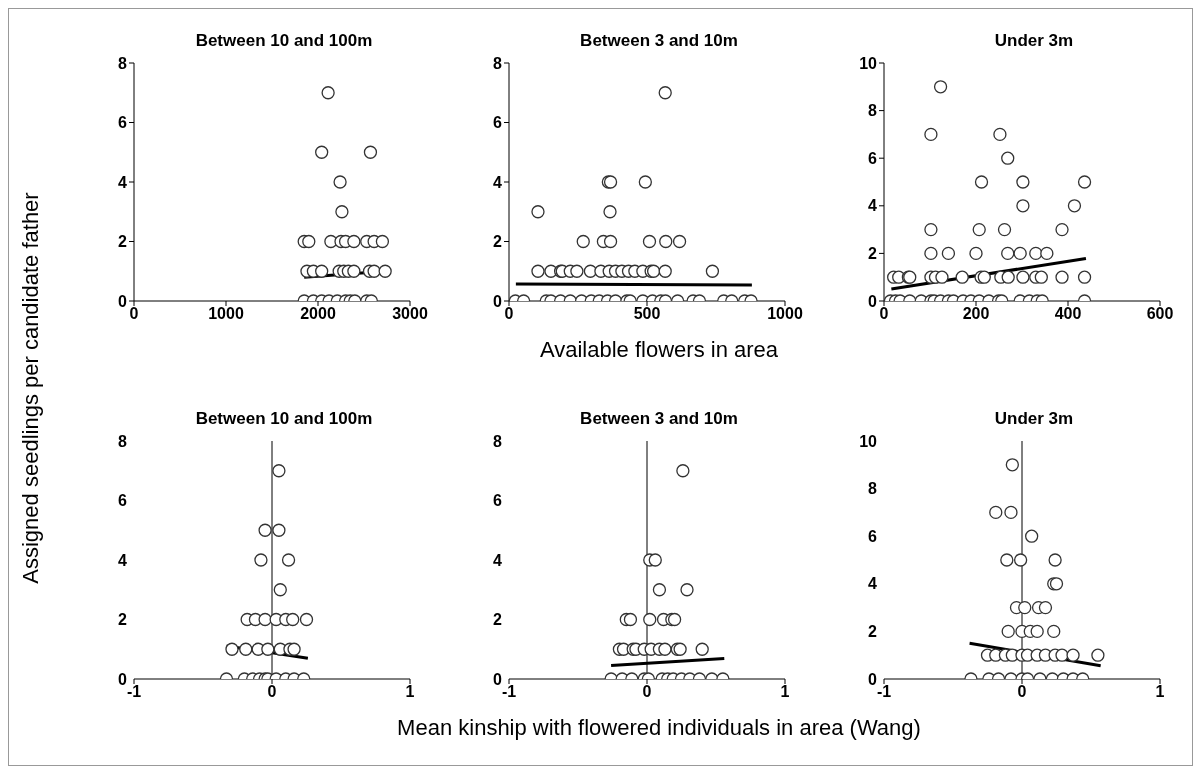 The image size is (1203, 776). I want to click on y-axis-title: Assigned seedlings per candidate father, so click(31, 388).